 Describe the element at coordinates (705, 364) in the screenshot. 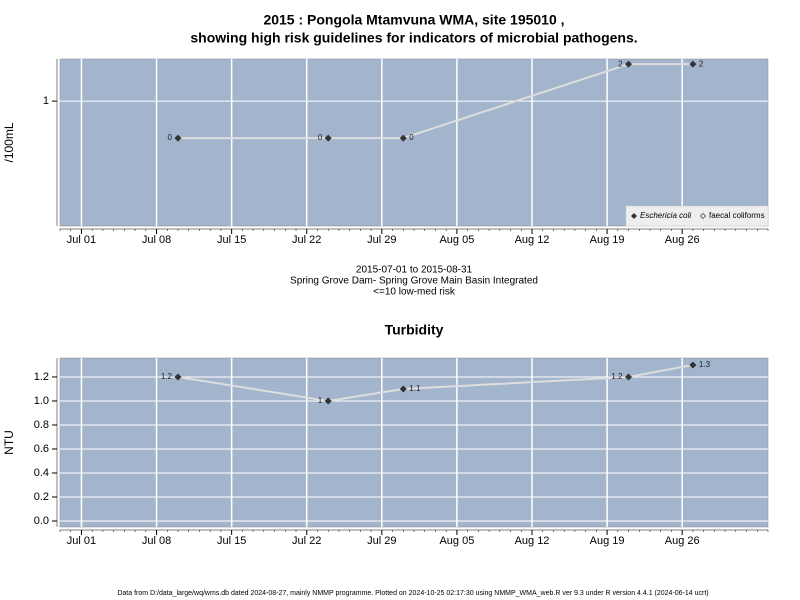

I see `data-label: 1.3` at that location.